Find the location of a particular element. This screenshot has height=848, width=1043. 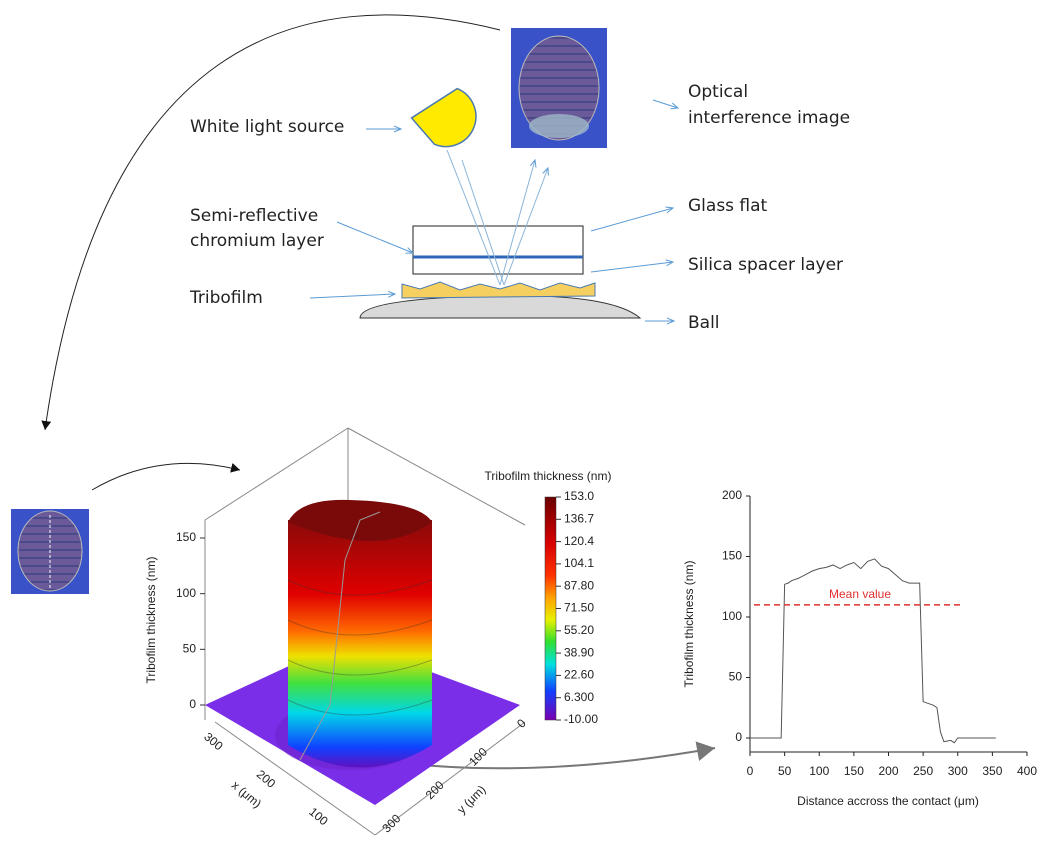

y-axis-label: y (μm) is located at coordinates (471, 799).